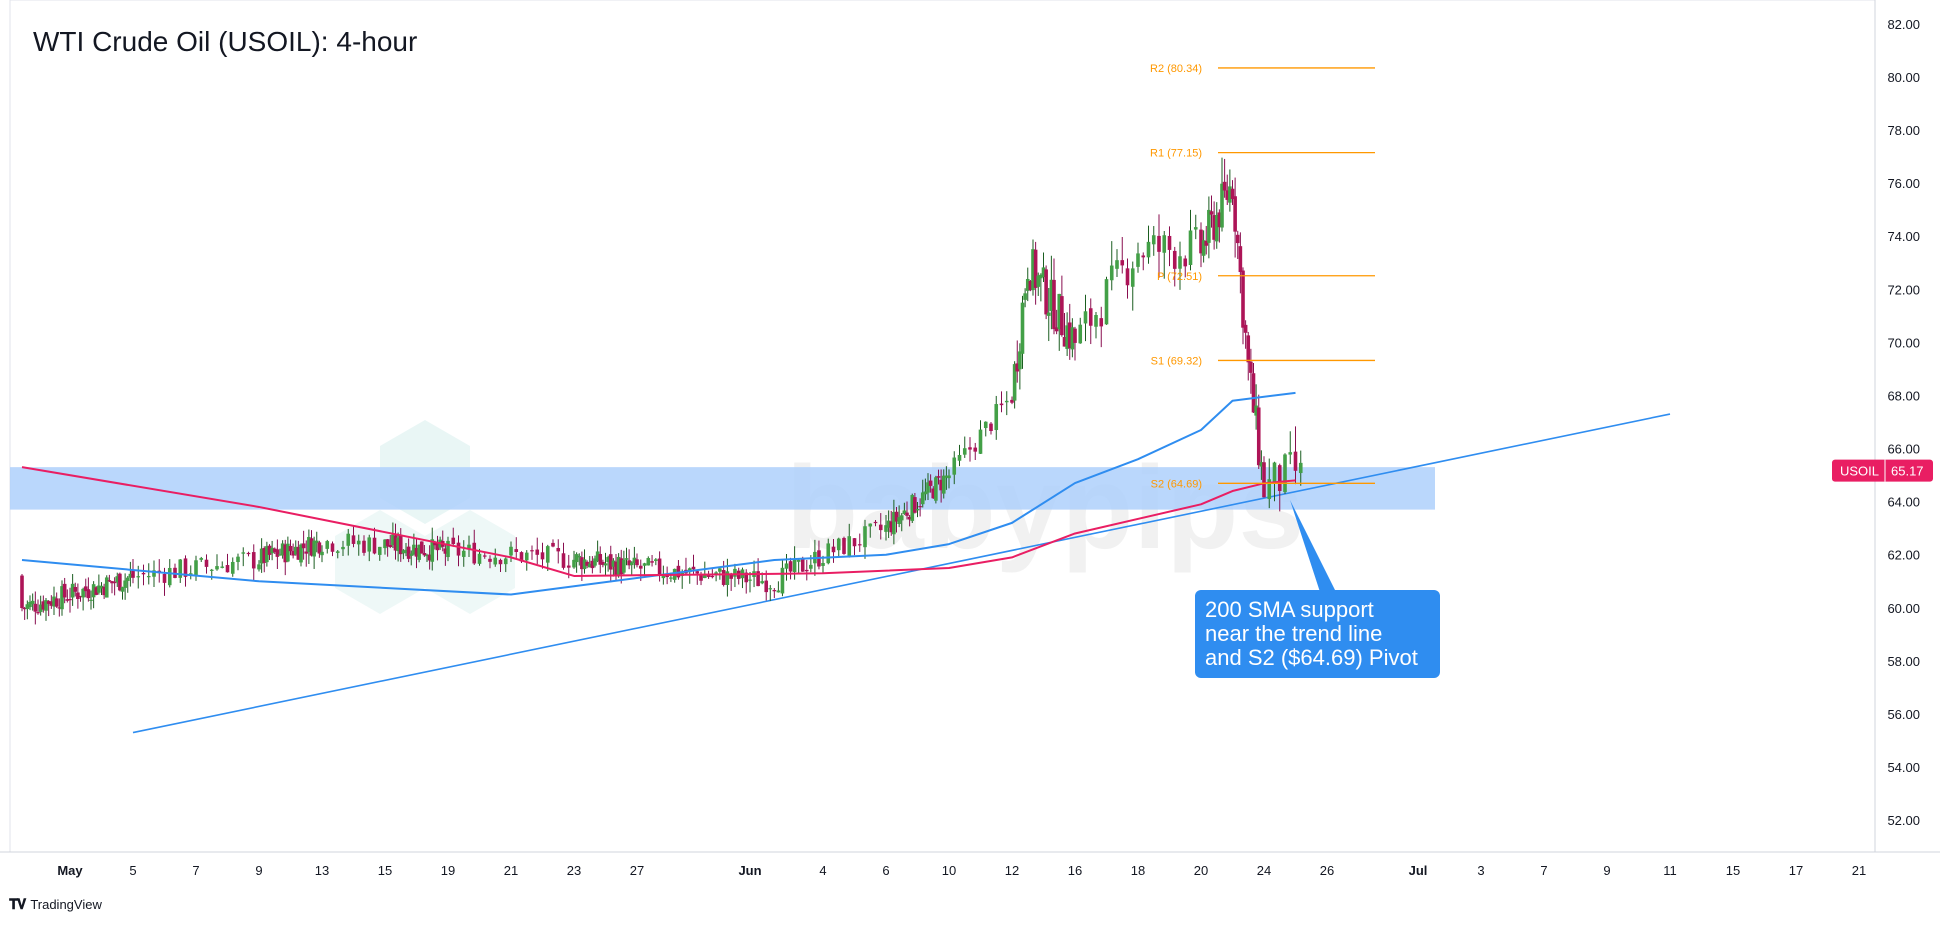 This screenshot has width=1940, height=926. I want to click on x-tick-label: 21, so click(511, 870).